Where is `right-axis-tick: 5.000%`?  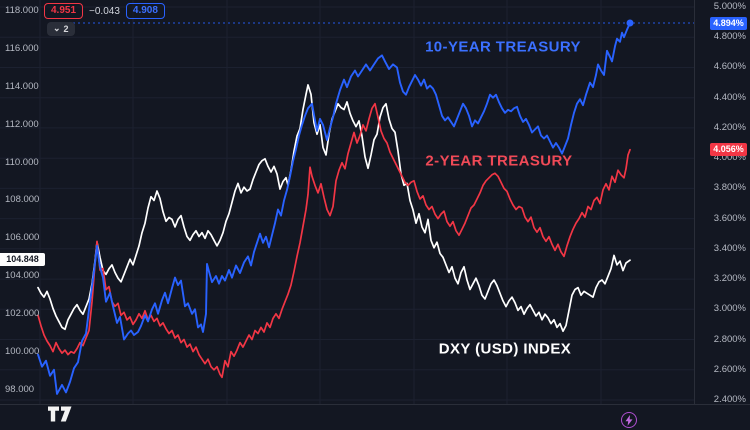 right-axis-tick: 5.000% is located at coordinates (729, 6).